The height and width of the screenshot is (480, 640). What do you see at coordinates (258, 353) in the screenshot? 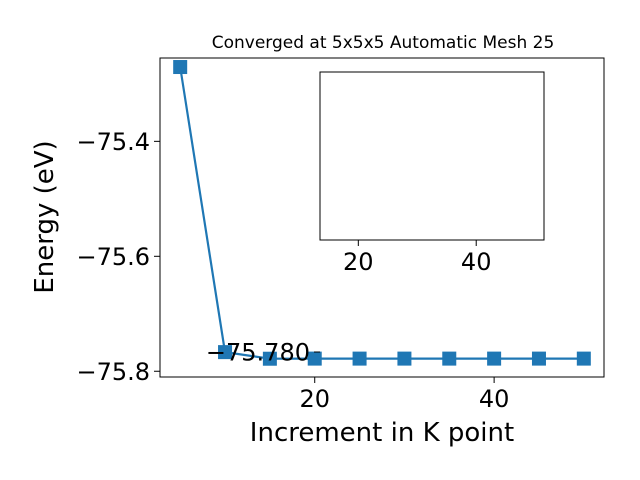
I see `inset-y-tick-label: −75.780` at bounding box center [258, 353].